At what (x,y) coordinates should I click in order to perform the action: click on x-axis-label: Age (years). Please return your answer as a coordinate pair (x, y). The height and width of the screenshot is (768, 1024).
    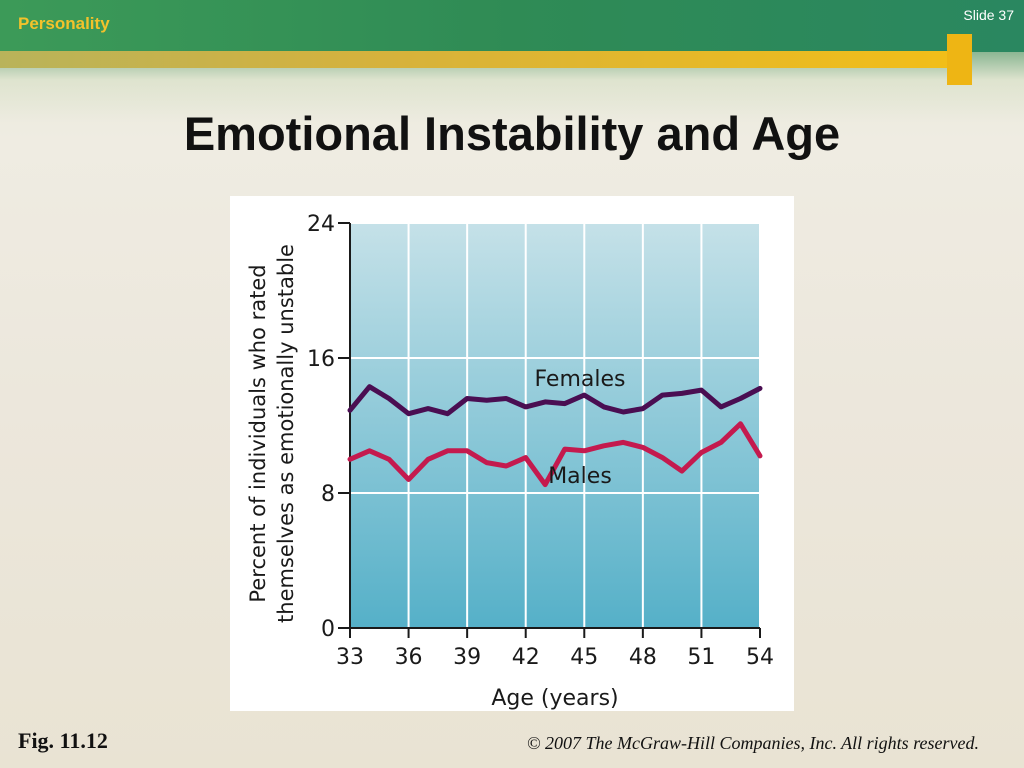
    Looking at the image, I should click on (554, 698).